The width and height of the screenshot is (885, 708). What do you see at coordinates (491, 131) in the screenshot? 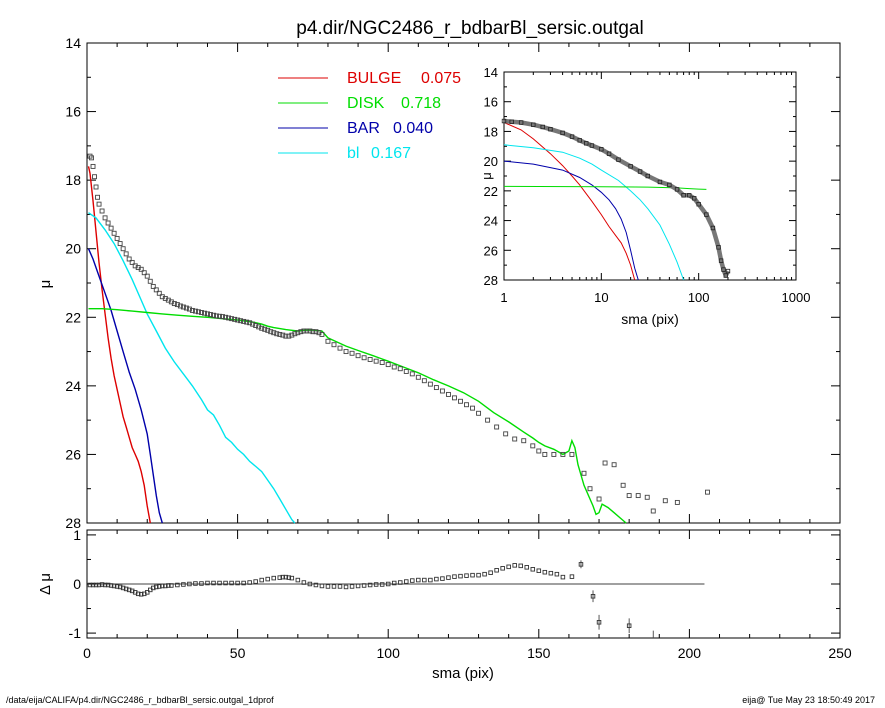
I see `inset-y-tick-label: 18` at bounding box center [491, 131].